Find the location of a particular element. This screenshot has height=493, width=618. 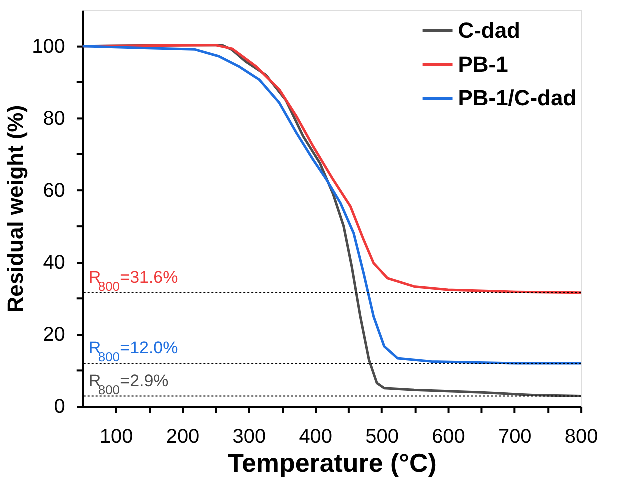

x-tick-label: 500 is located at coordinates (382, 437).